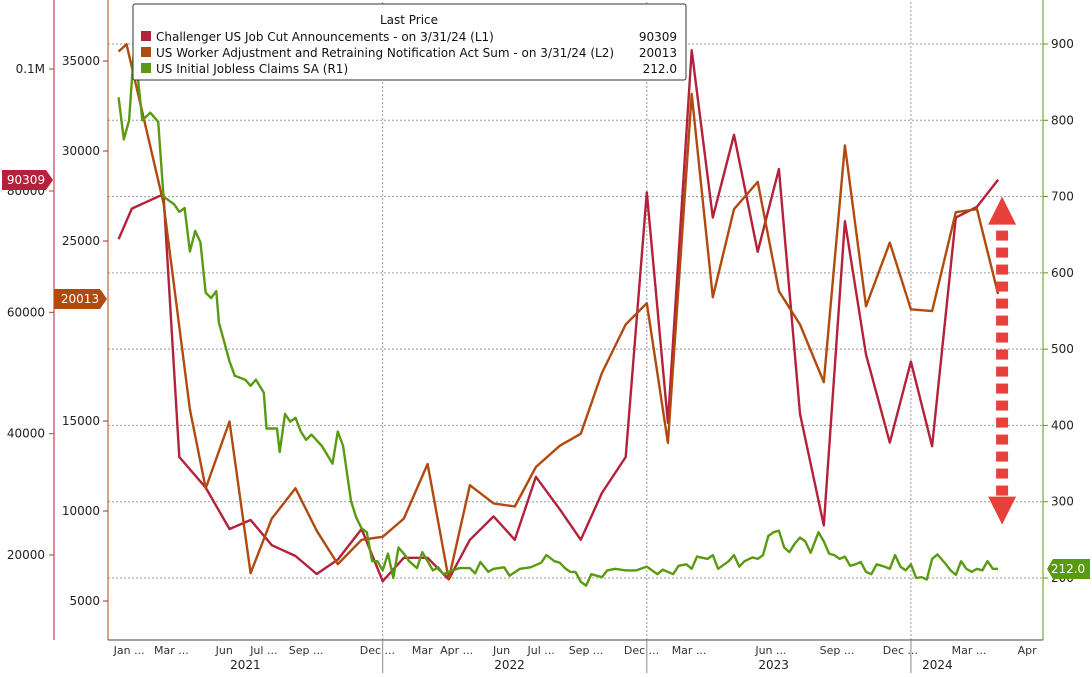 This screenshot has height=677, width=1092. What do you see at coordinates (146, 68) in the screenshot?
I see `legend-swatch-claims` at bounding box center [146, 68].